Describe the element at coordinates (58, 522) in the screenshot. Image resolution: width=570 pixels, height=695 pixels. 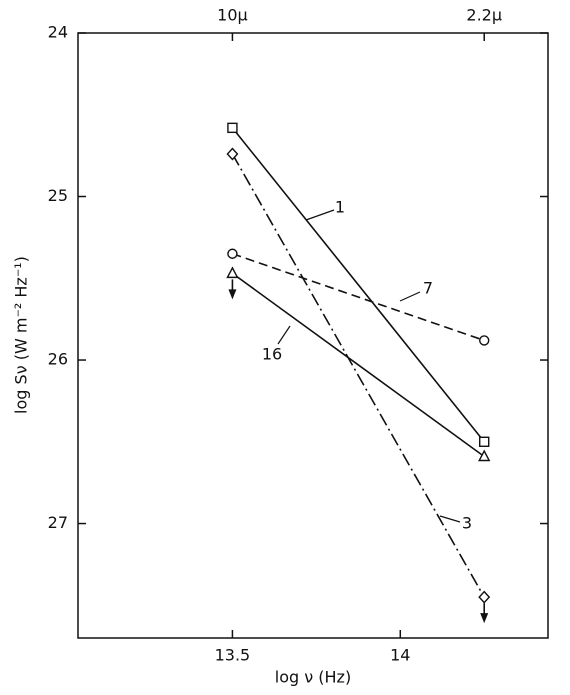
I see `y-tick-label: 27` at that location.